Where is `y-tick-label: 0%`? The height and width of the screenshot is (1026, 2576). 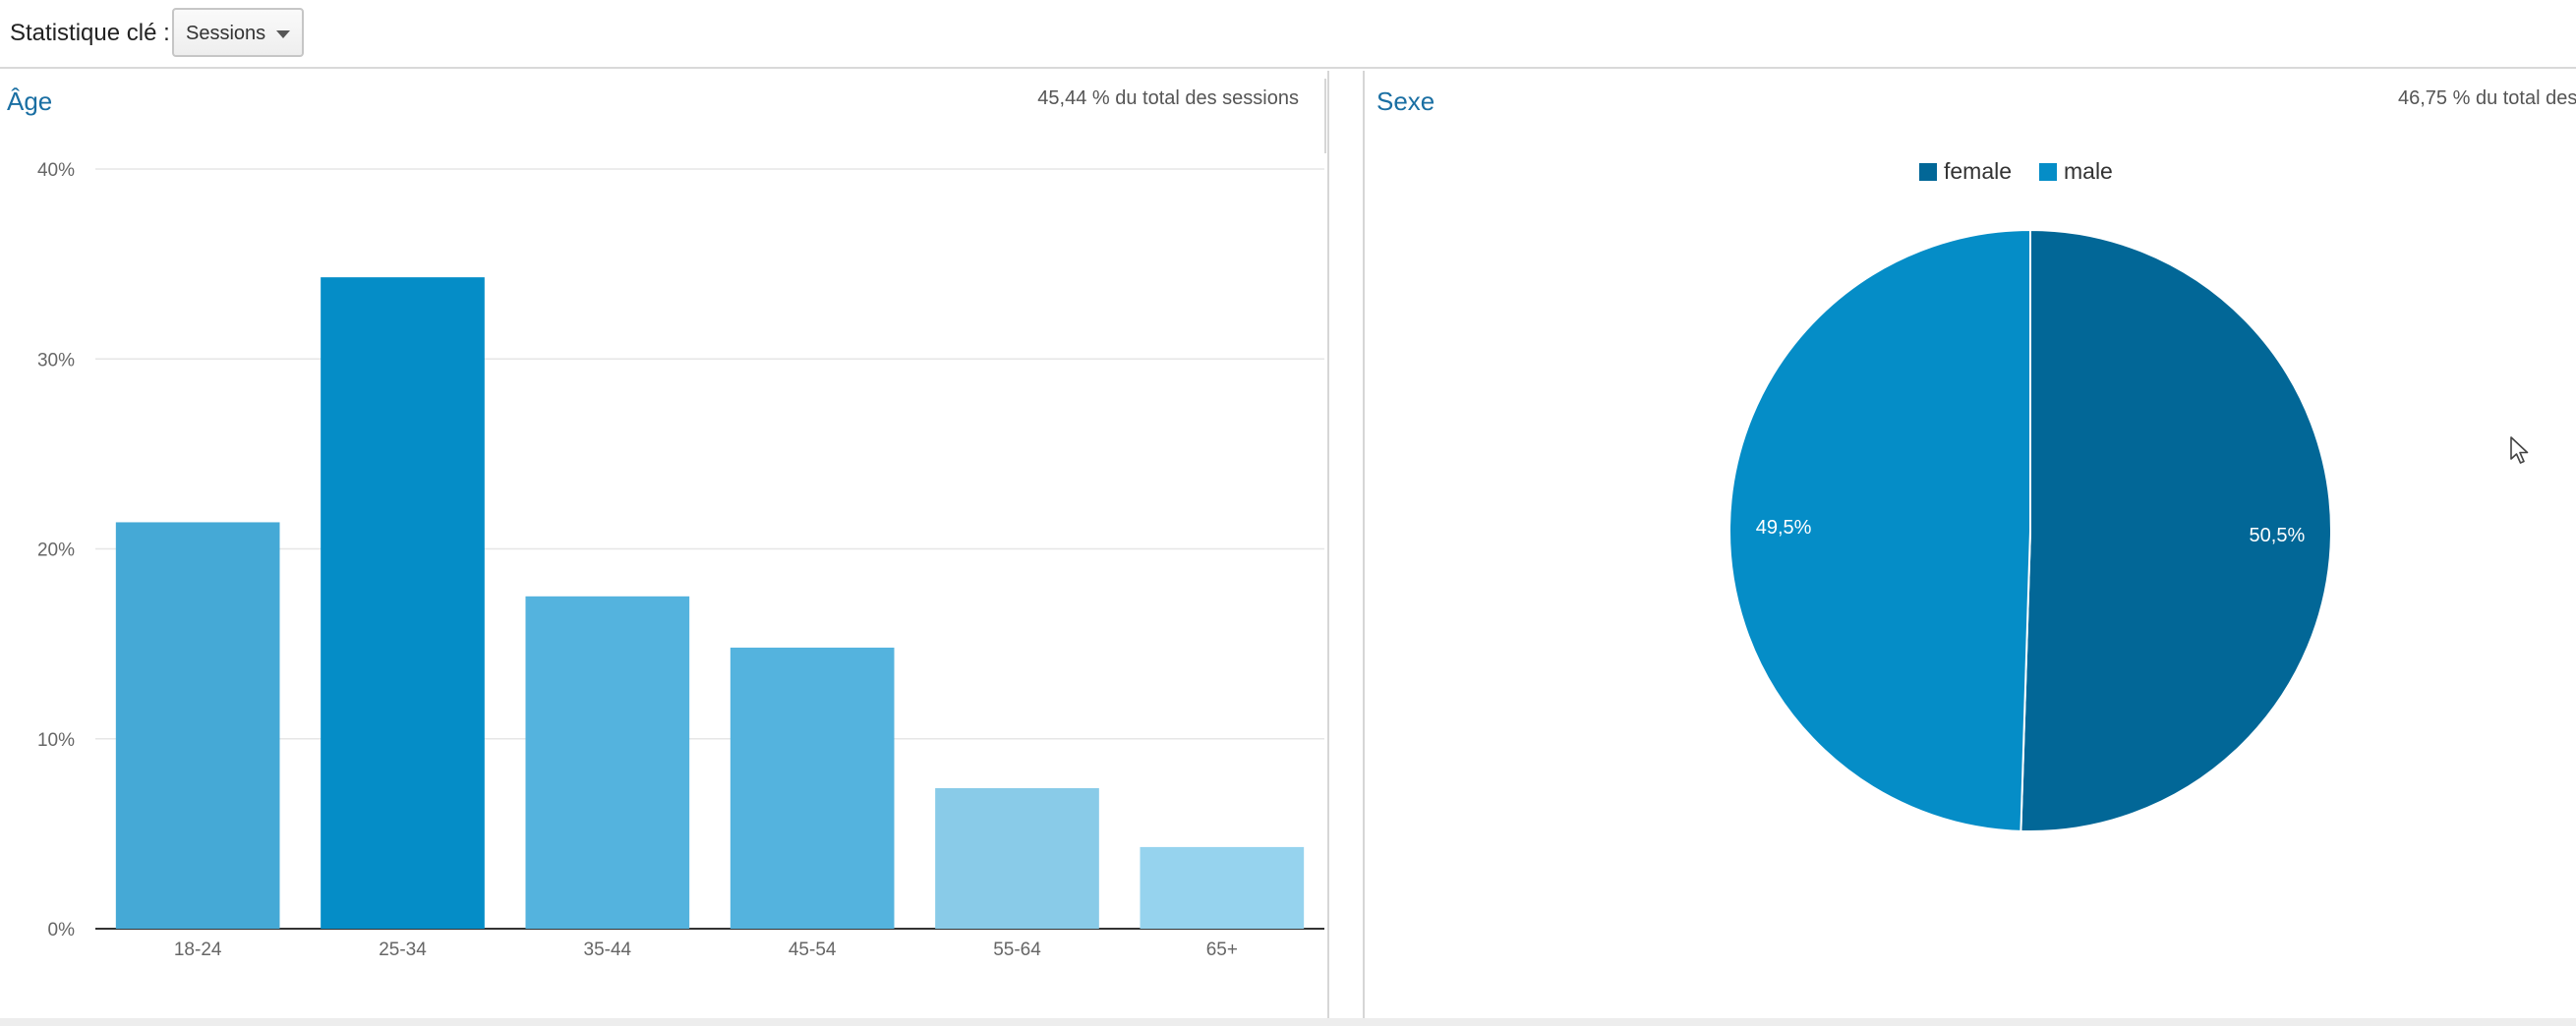
y-tick-label: 0% is located at coordinates (62, 930).